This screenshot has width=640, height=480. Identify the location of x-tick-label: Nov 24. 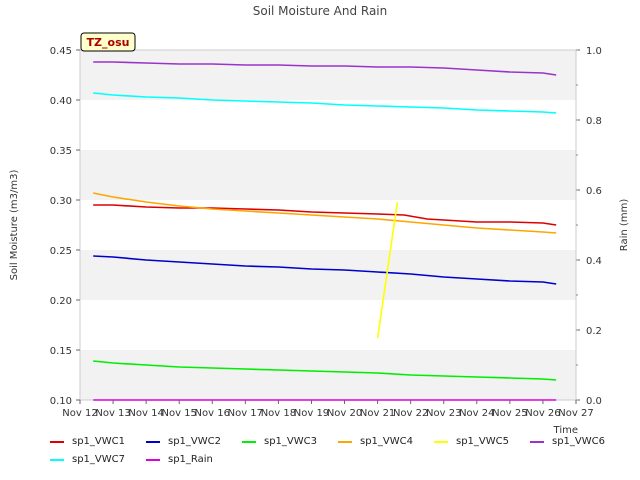
(476, 413).